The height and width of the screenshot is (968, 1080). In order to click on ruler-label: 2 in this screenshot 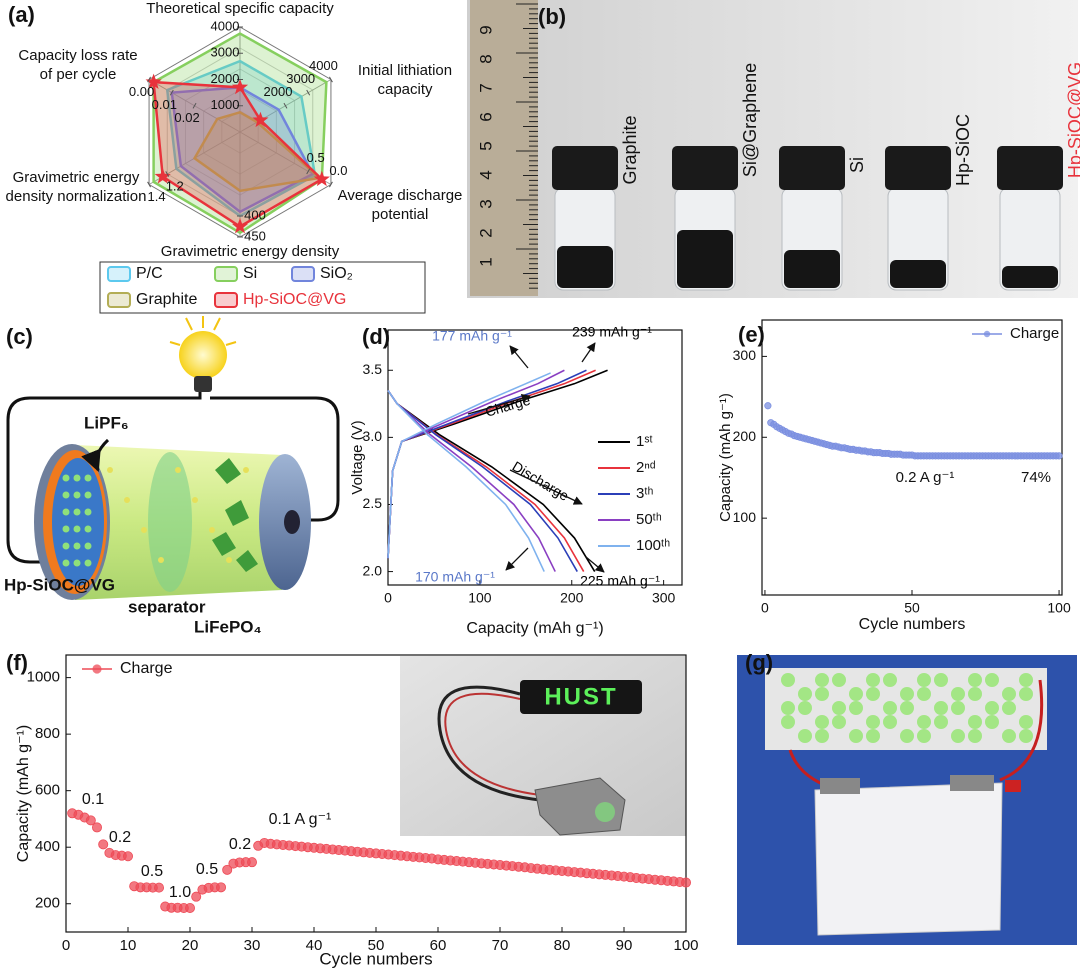, I will do `click(485, 232)`.